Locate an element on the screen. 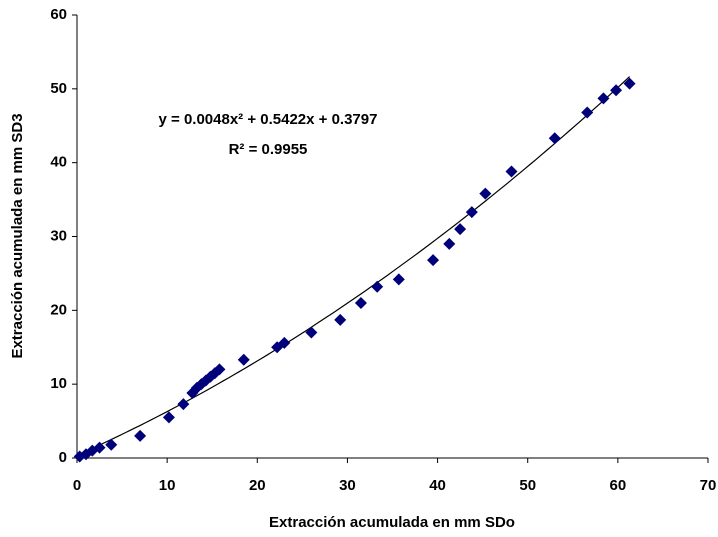  x-tick-label: 0 is located at coordinates (77, 485).